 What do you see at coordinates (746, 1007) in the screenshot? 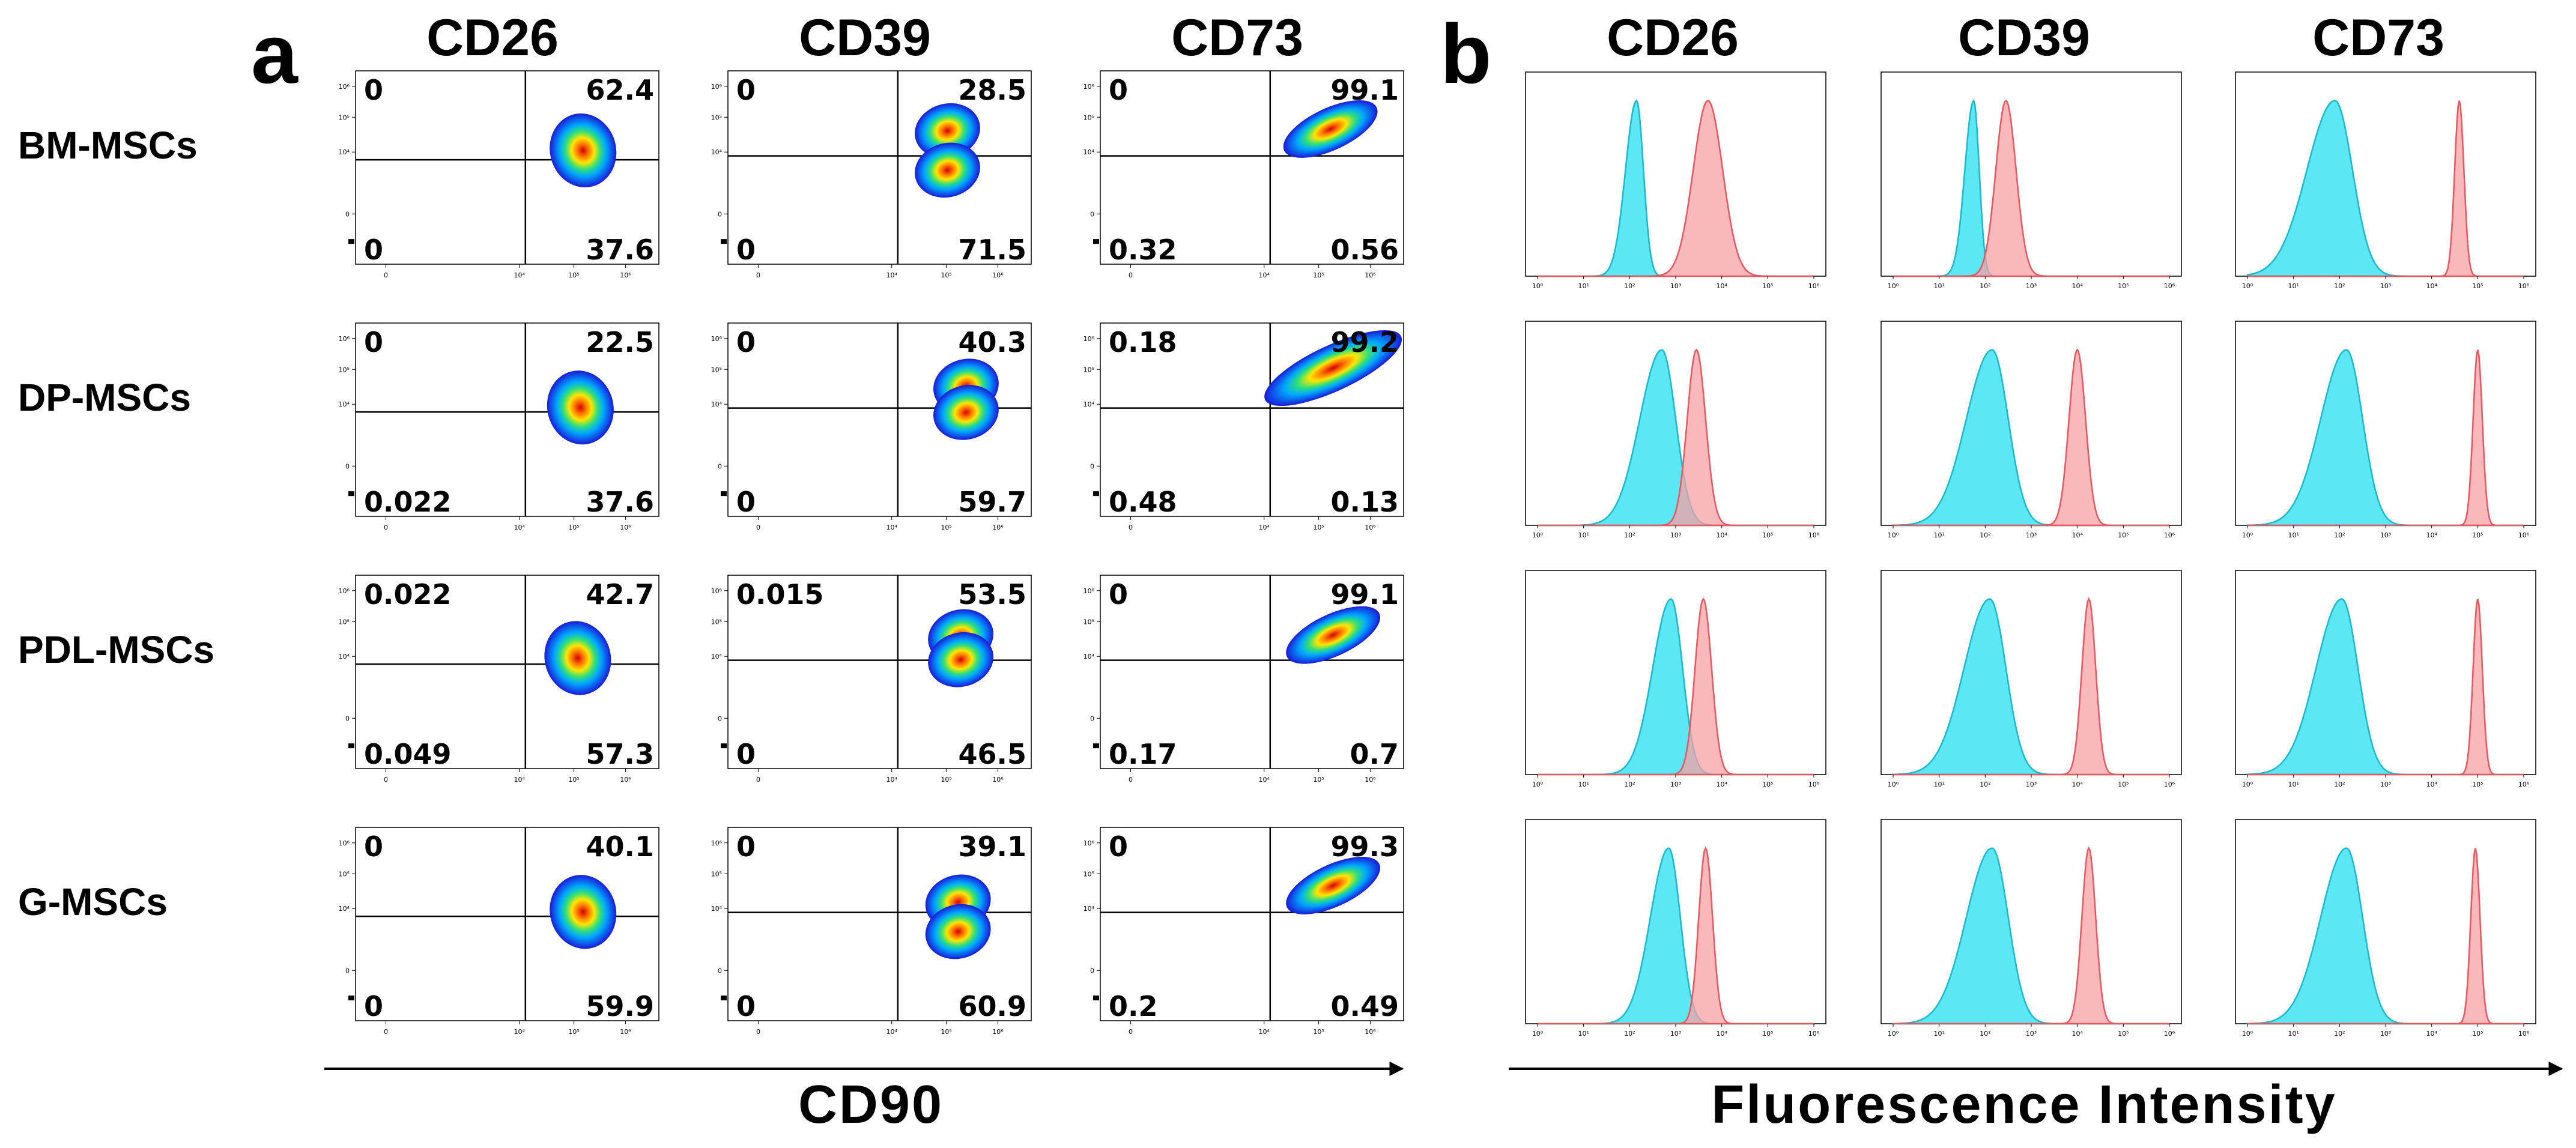
I see `quadrant-bottom-left-value: 0` at bounding box center [746, 1007].